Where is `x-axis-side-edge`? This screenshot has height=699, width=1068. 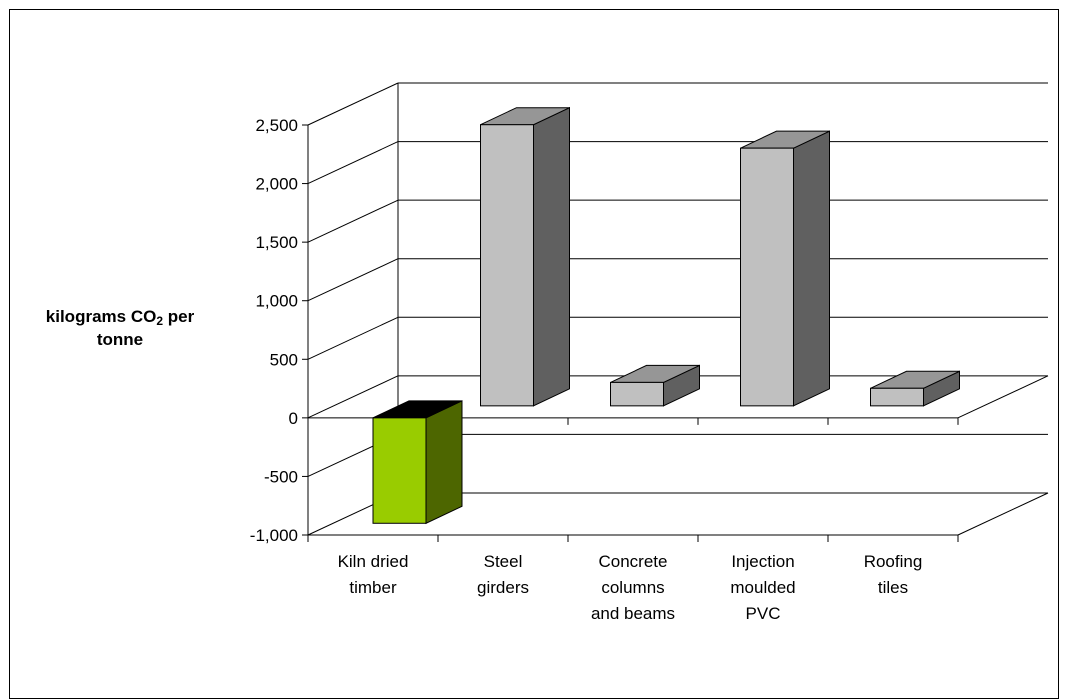 x-axis-side-edge is located at coordinates (1003, 397).